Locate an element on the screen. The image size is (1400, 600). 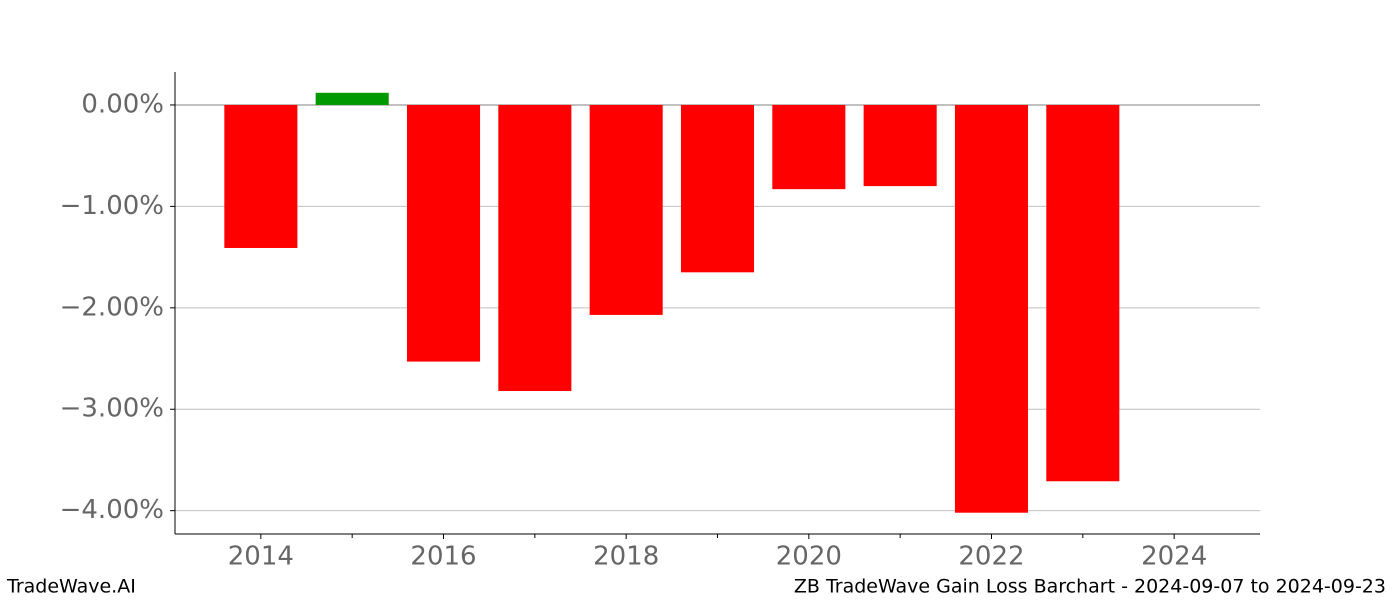
y-tick-label: −2.00% is located at coordinates (112, 307).